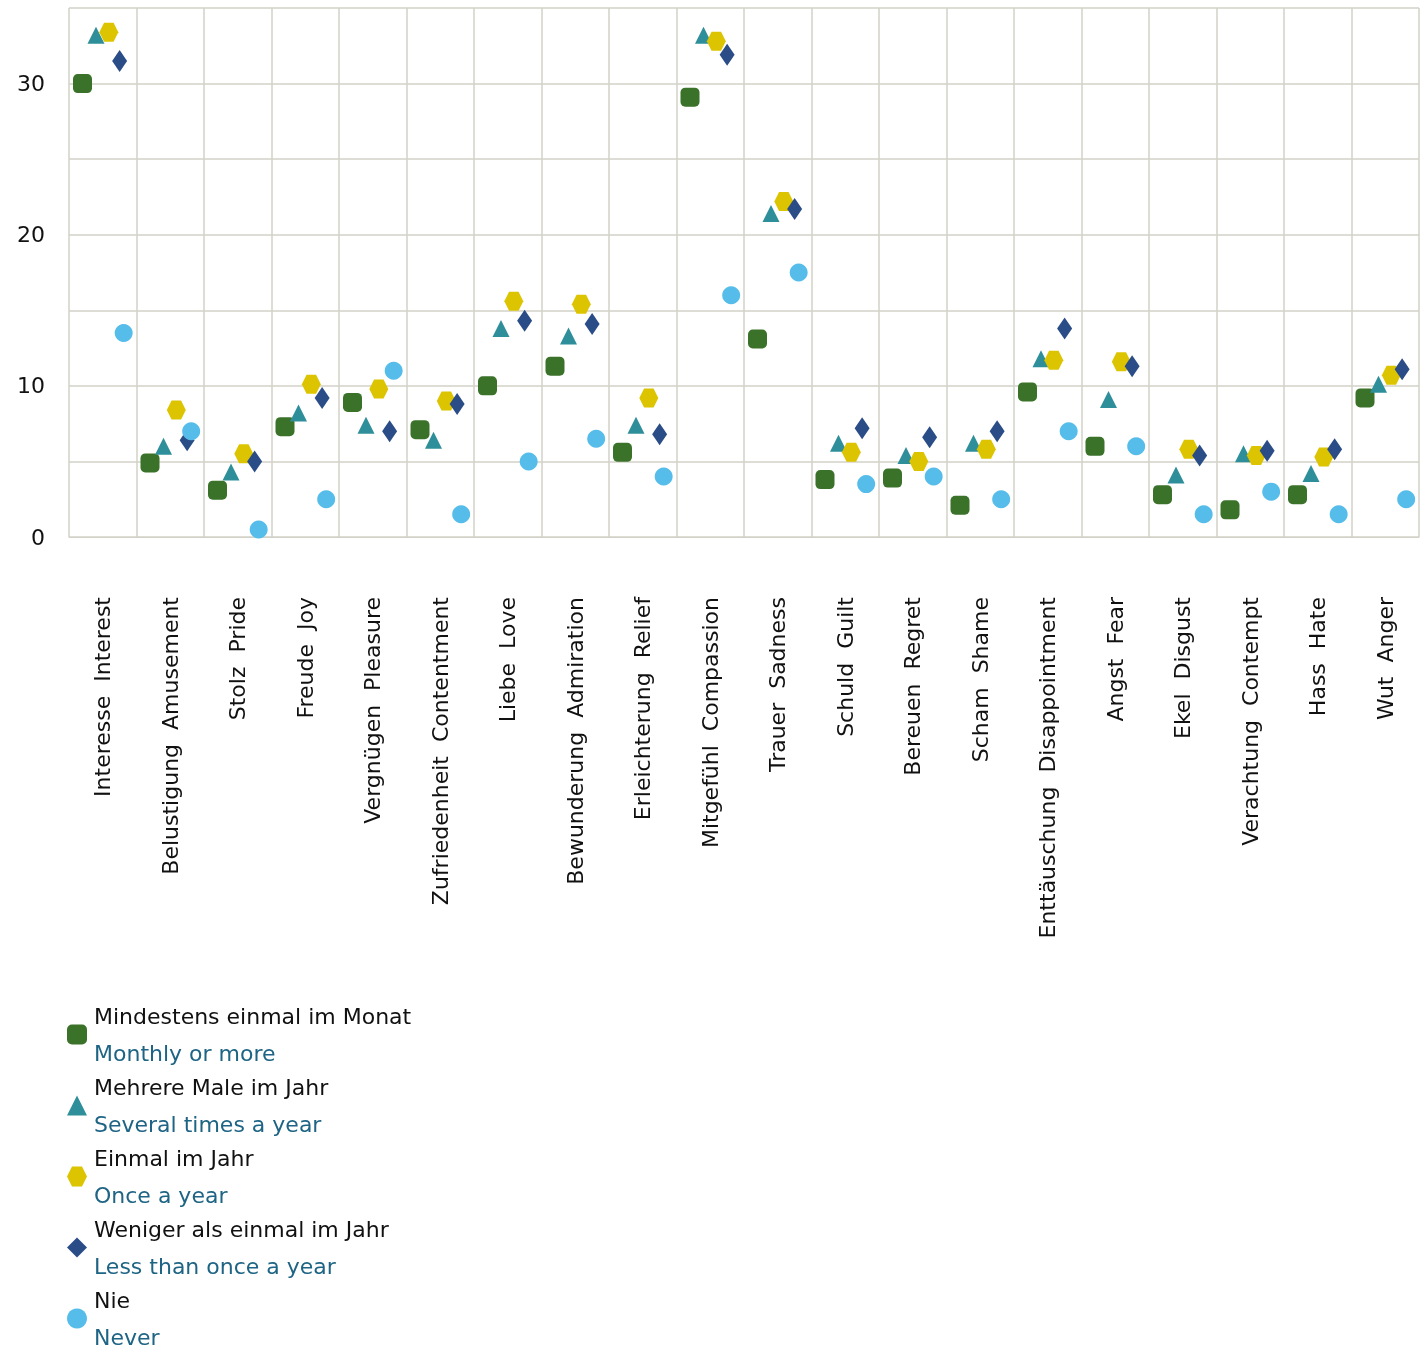 This screenshot has width=1420, height=1364. Describe the element at coordinates (1318, 657) in the screenshot. I see `x-tick-label: Hass Hate` at that location.